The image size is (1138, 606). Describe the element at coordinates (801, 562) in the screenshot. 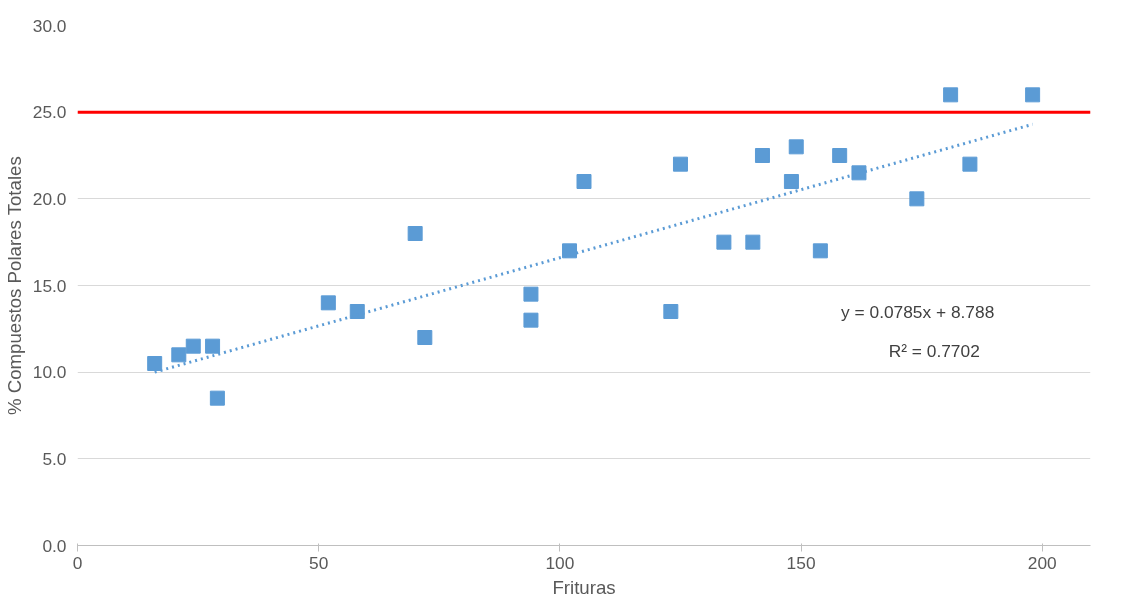

I see `x-tick-label: 150` at that location.